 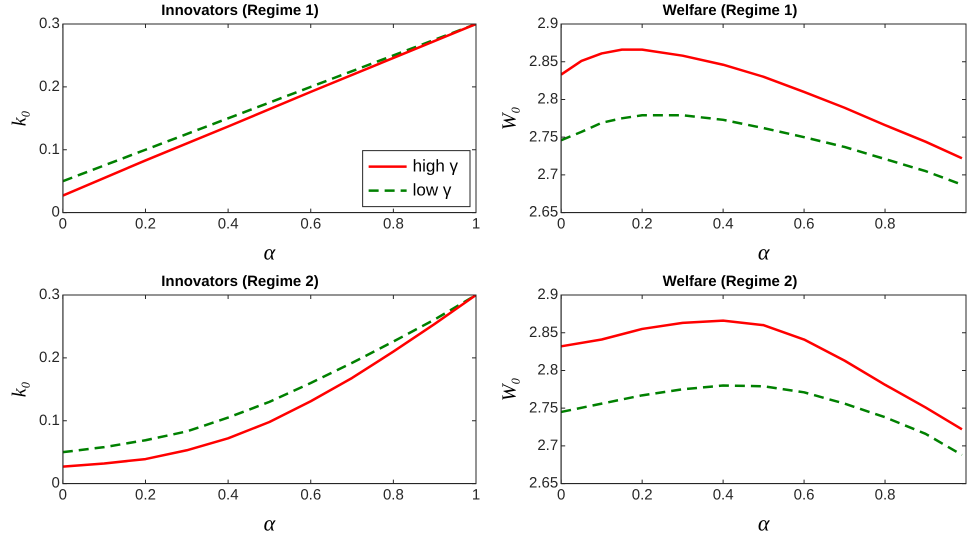 I want to click on legend-label: low γ, so click(x=432, y=190).